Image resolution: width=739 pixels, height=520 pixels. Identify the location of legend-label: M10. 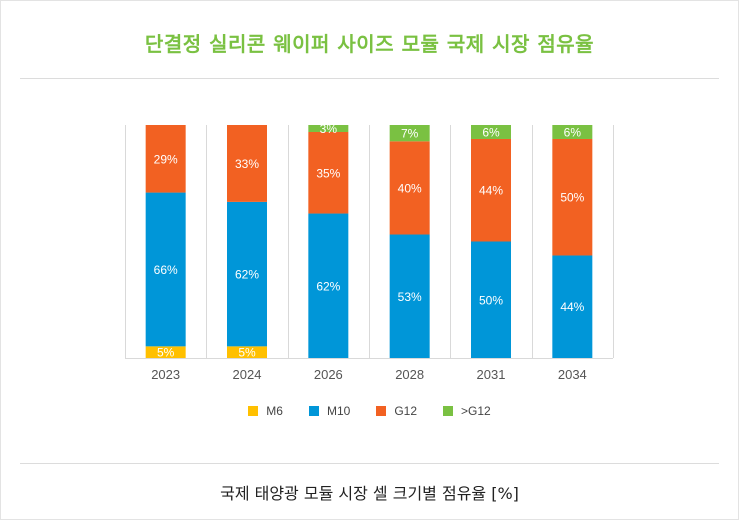
(338, 411).